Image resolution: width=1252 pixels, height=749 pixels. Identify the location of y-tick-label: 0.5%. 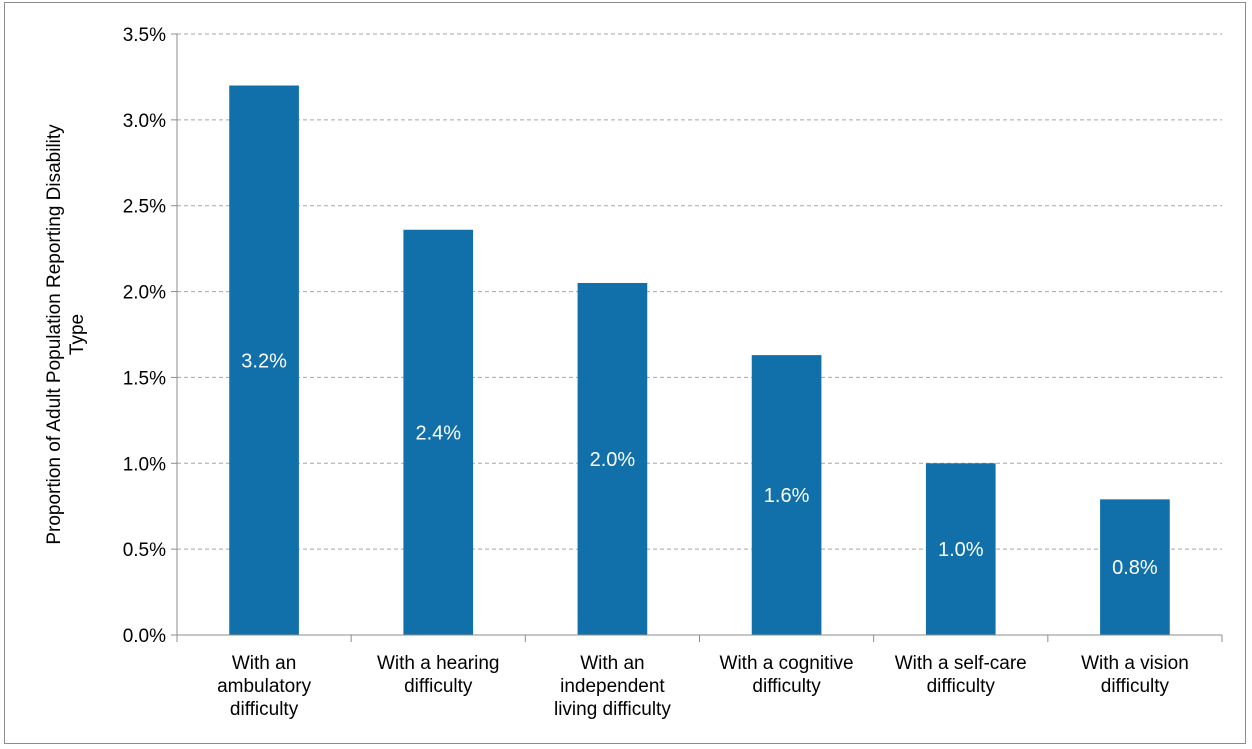
(144, 550).